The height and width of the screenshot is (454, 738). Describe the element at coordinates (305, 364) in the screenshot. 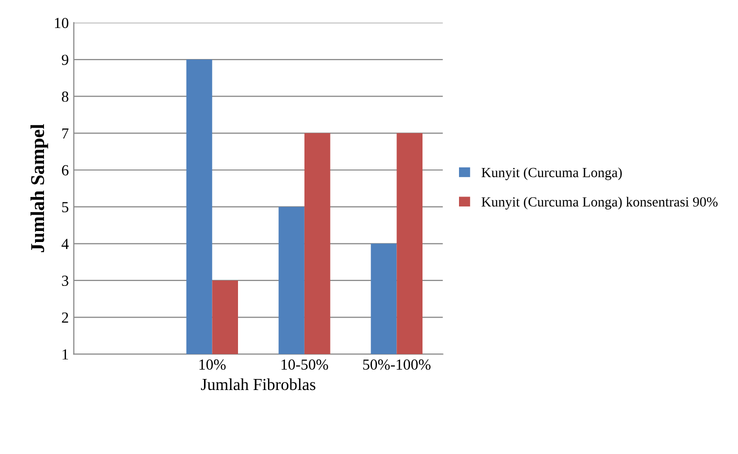

I see `x-tick-label: 10-50%` at that location.